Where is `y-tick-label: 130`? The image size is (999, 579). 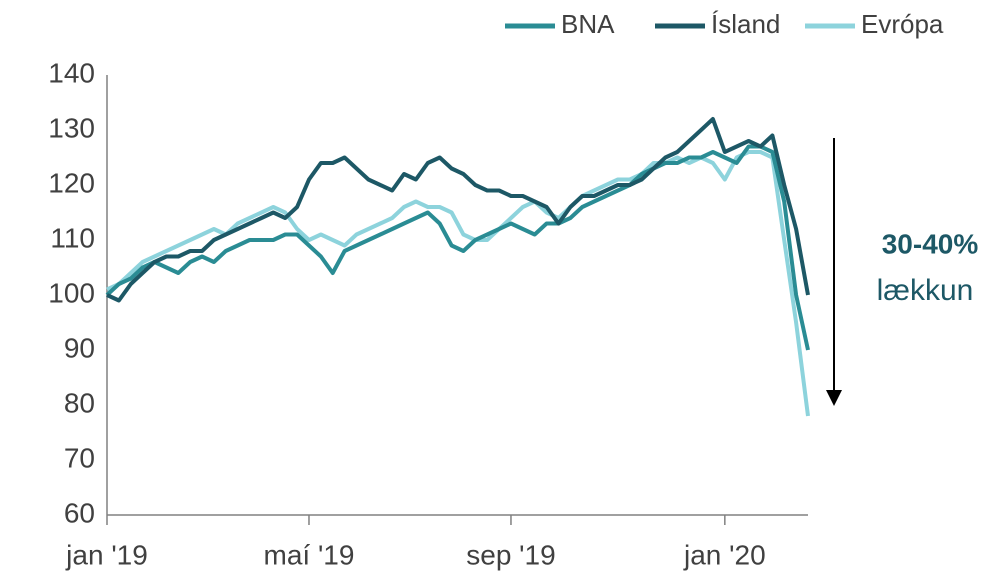 y-tick-label: 130 is located at coordinates (71, 127).